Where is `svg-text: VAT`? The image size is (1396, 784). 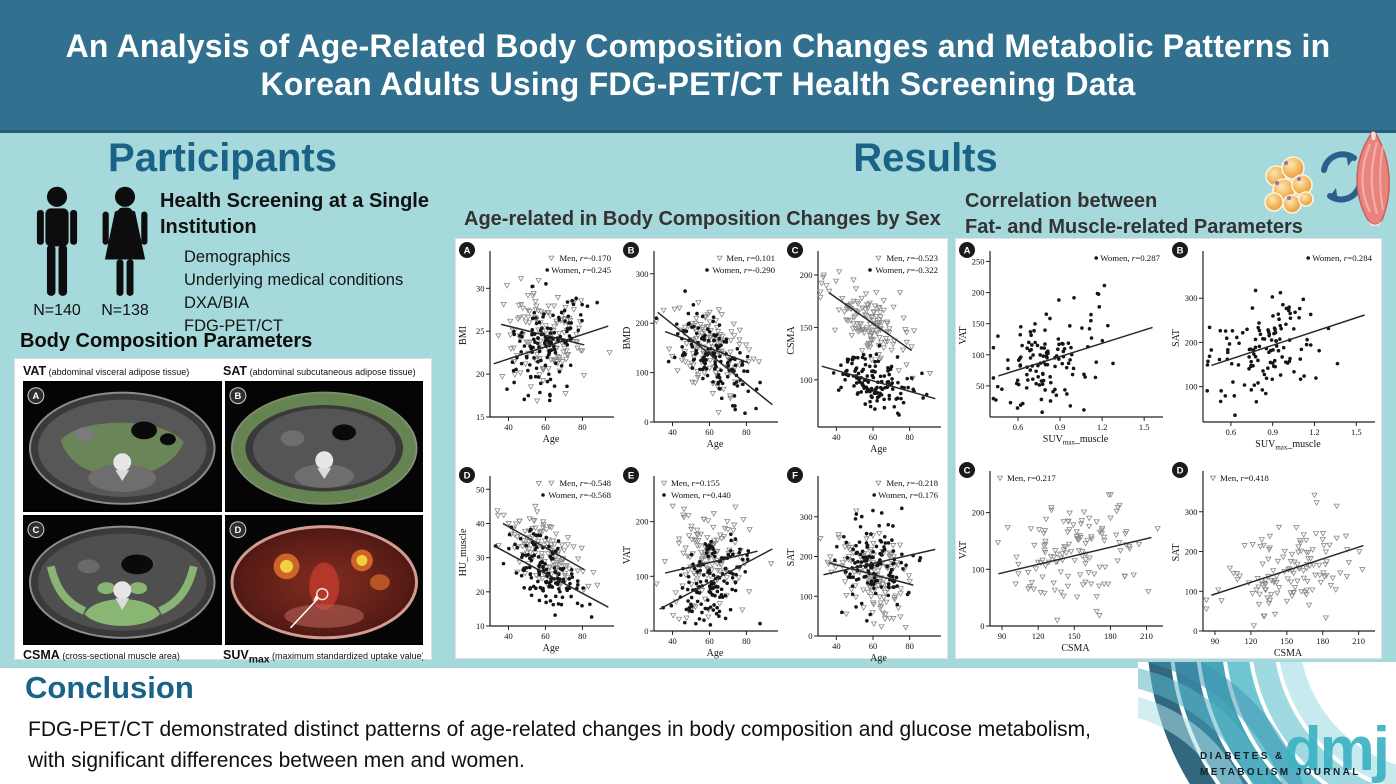 svg-text: VAT is located at coordinates (963, 550).